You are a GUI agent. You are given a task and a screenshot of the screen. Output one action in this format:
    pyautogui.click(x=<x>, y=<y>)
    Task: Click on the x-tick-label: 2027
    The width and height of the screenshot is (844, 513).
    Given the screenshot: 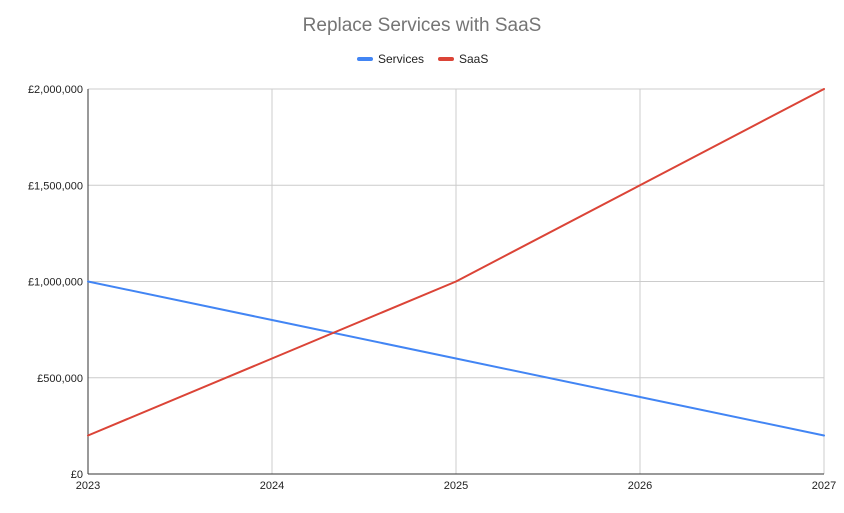 What is the action you would take?
    pyautogui.click(x=824, y=486)
    